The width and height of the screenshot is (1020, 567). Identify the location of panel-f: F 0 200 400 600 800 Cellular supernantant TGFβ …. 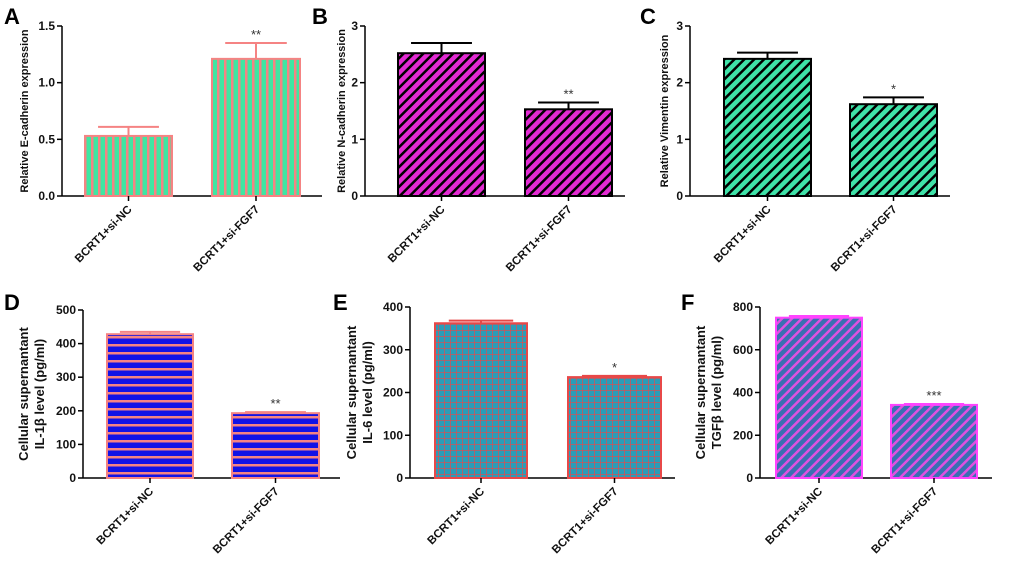
(836, 423).